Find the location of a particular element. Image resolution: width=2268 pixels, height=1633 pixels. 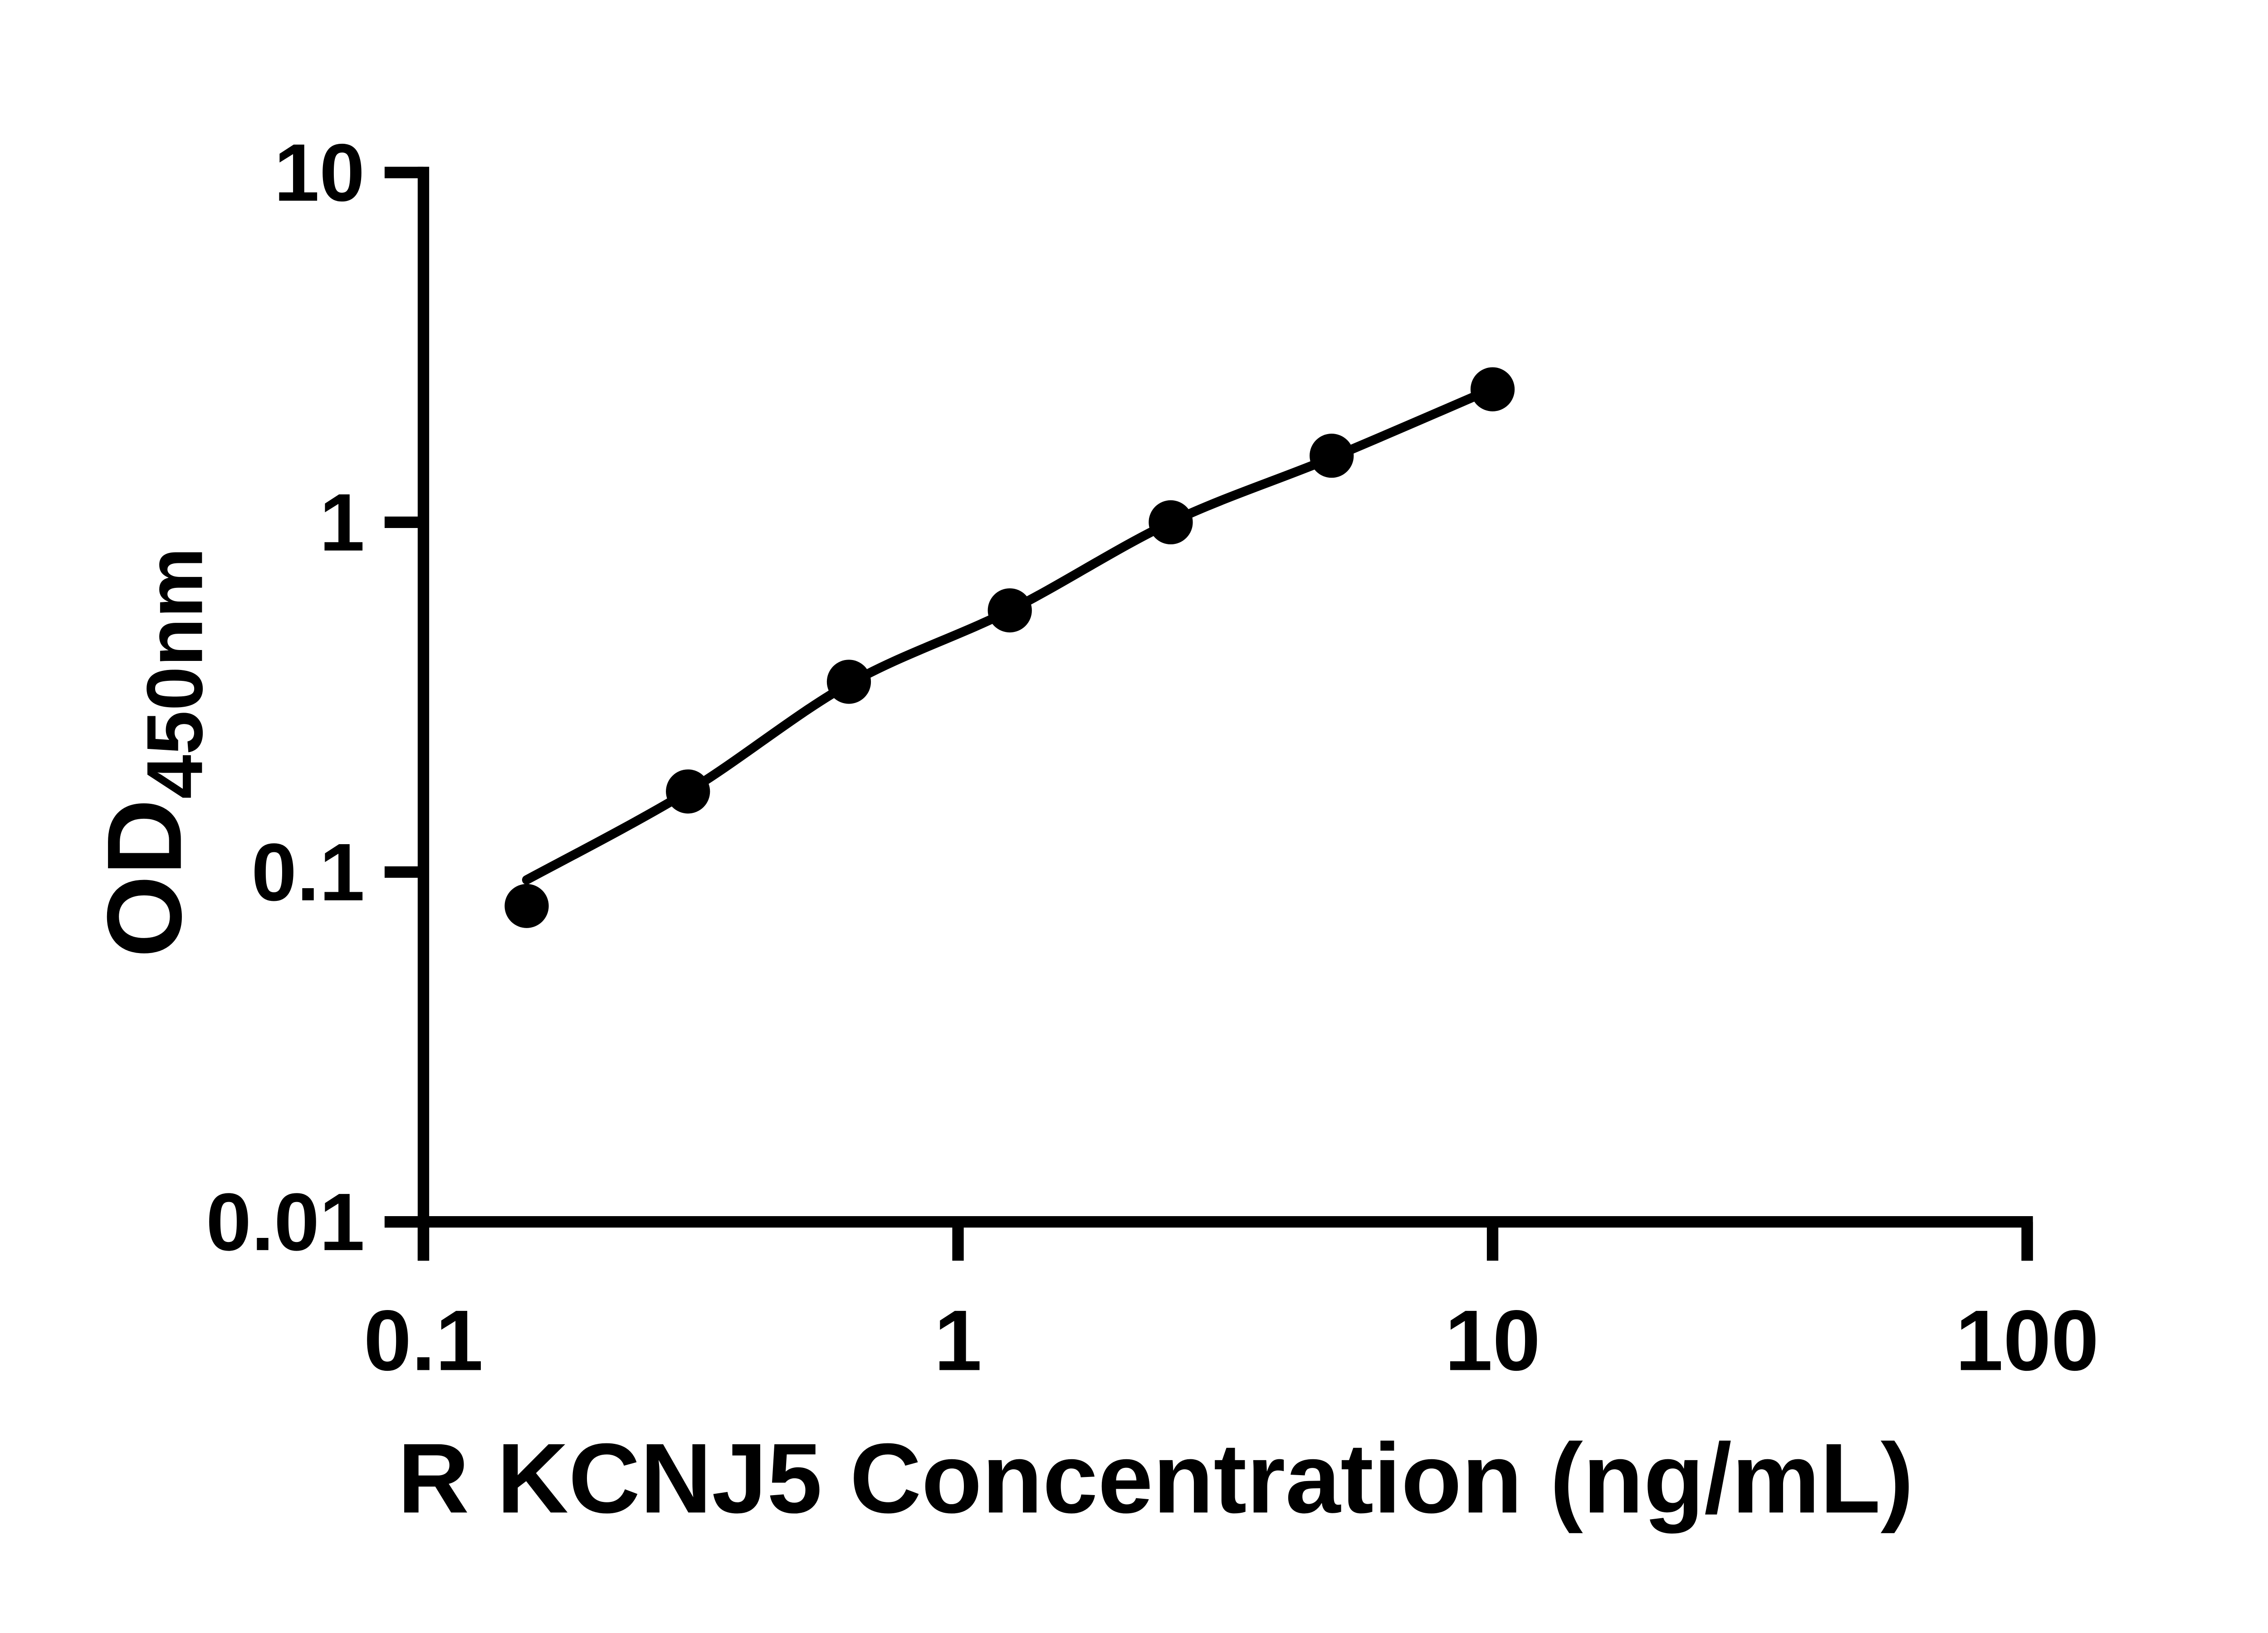

x-tick-label: 10 is located at coordinates (1493, 1340).